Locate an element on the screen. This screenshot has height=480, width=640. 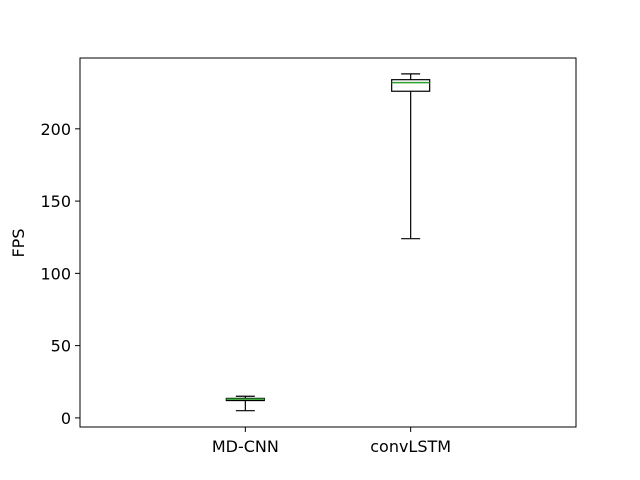
y-tick-label: 50 is located at coordinates (61, 346).